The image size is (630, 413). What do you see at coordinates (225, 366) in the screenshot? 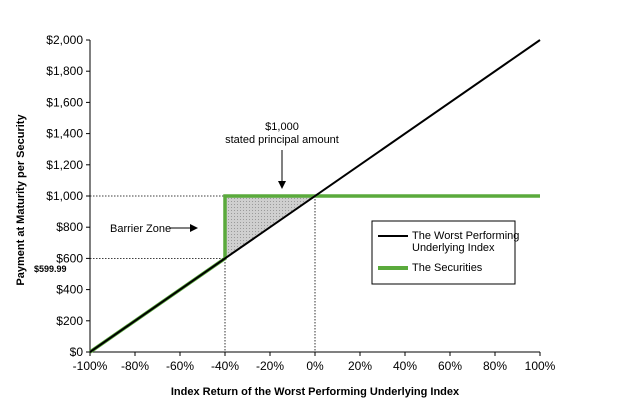
I see `x-tick-label: -40%` at bounding box center [225, 366].